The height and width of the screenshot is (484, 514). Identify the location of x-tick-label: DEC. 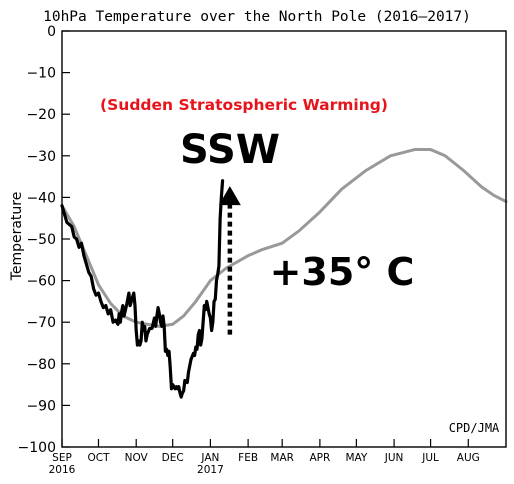
(173, 458).